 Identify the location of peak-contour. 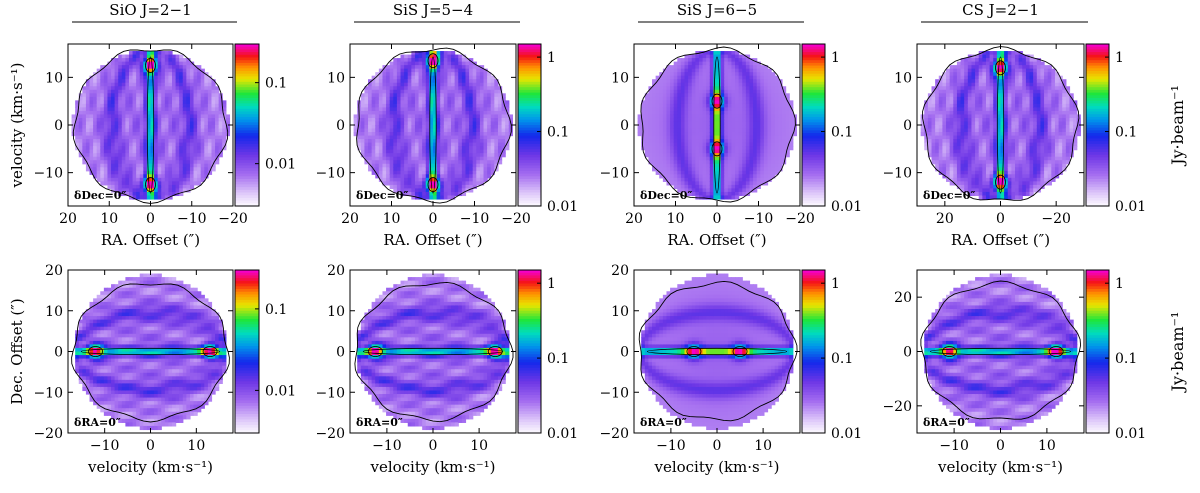
(717, 101).